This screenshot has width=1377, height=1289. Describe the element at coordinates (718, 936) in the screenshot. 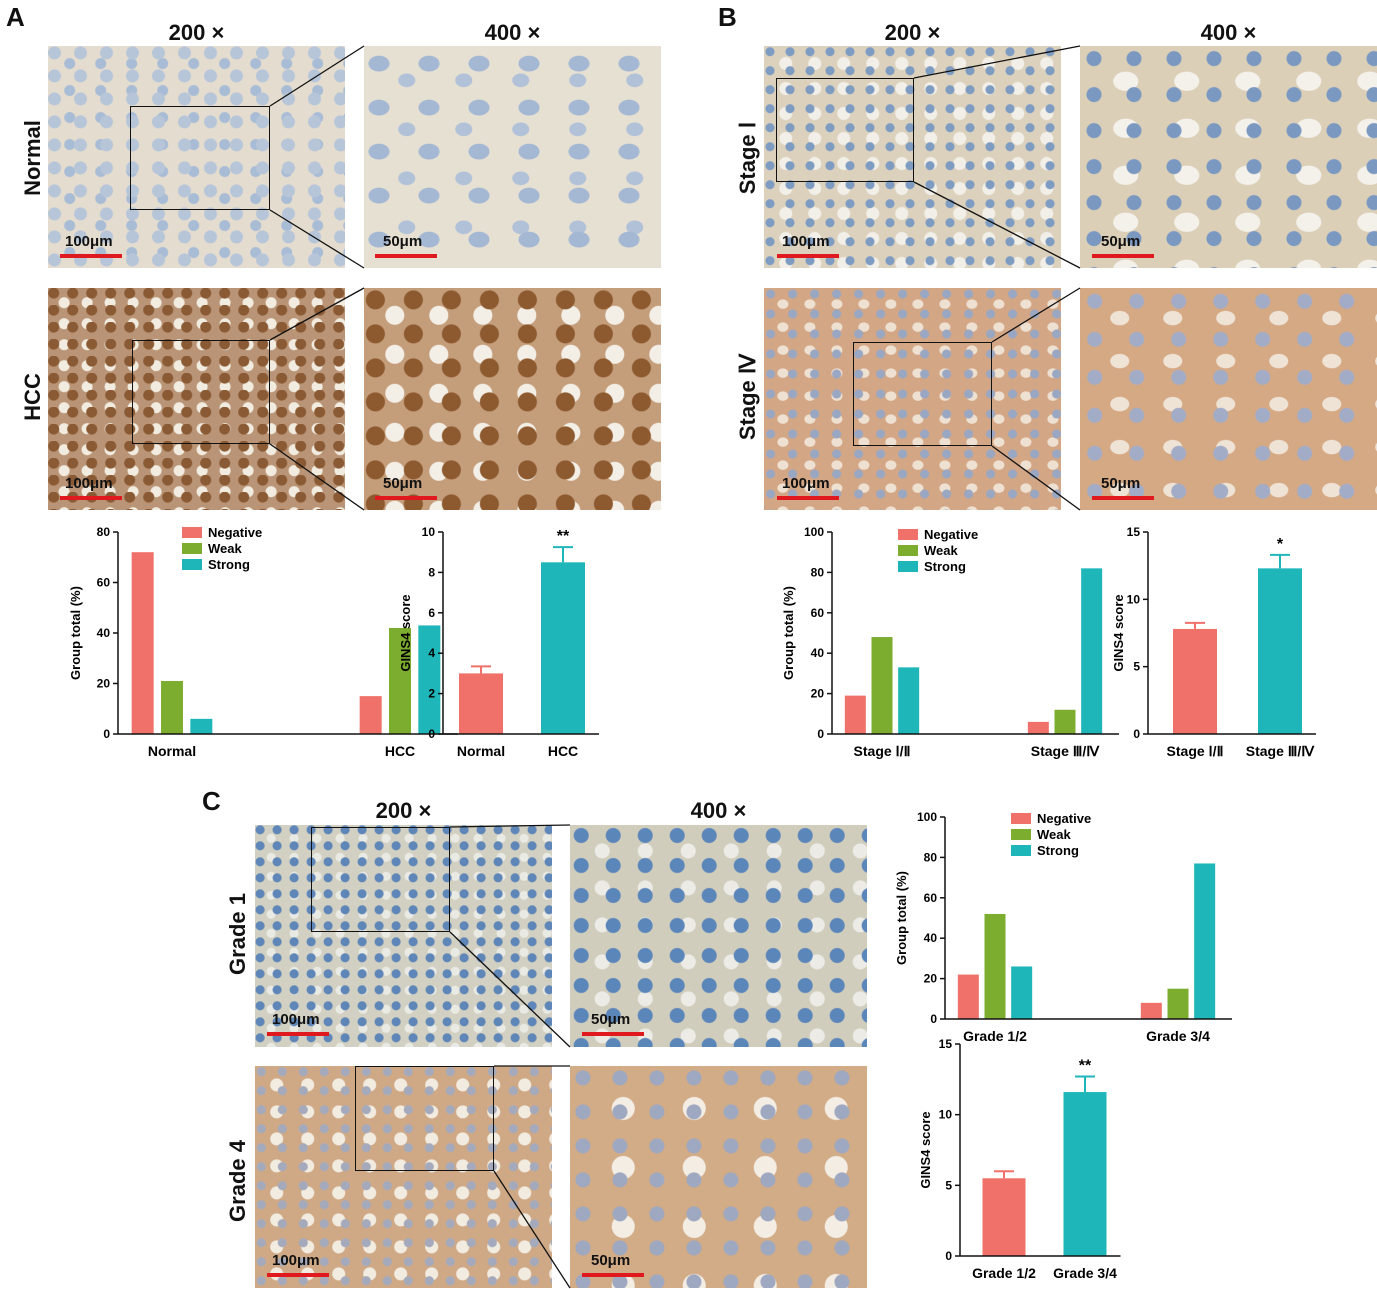

I see `micrograph-c-grade-1-400x: 50μm` at that location.